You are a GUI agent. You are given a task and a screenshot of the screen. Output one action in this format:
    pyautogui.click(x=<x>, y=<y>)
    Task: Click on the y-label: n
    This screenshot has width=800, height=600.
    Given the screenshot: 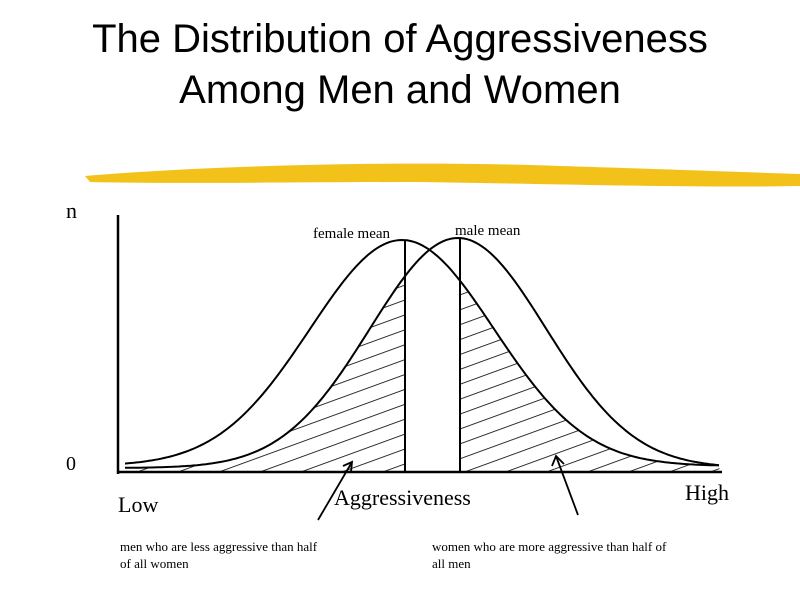 What is the action you would take?
    pyautogui.click(x=71, y=210)
    